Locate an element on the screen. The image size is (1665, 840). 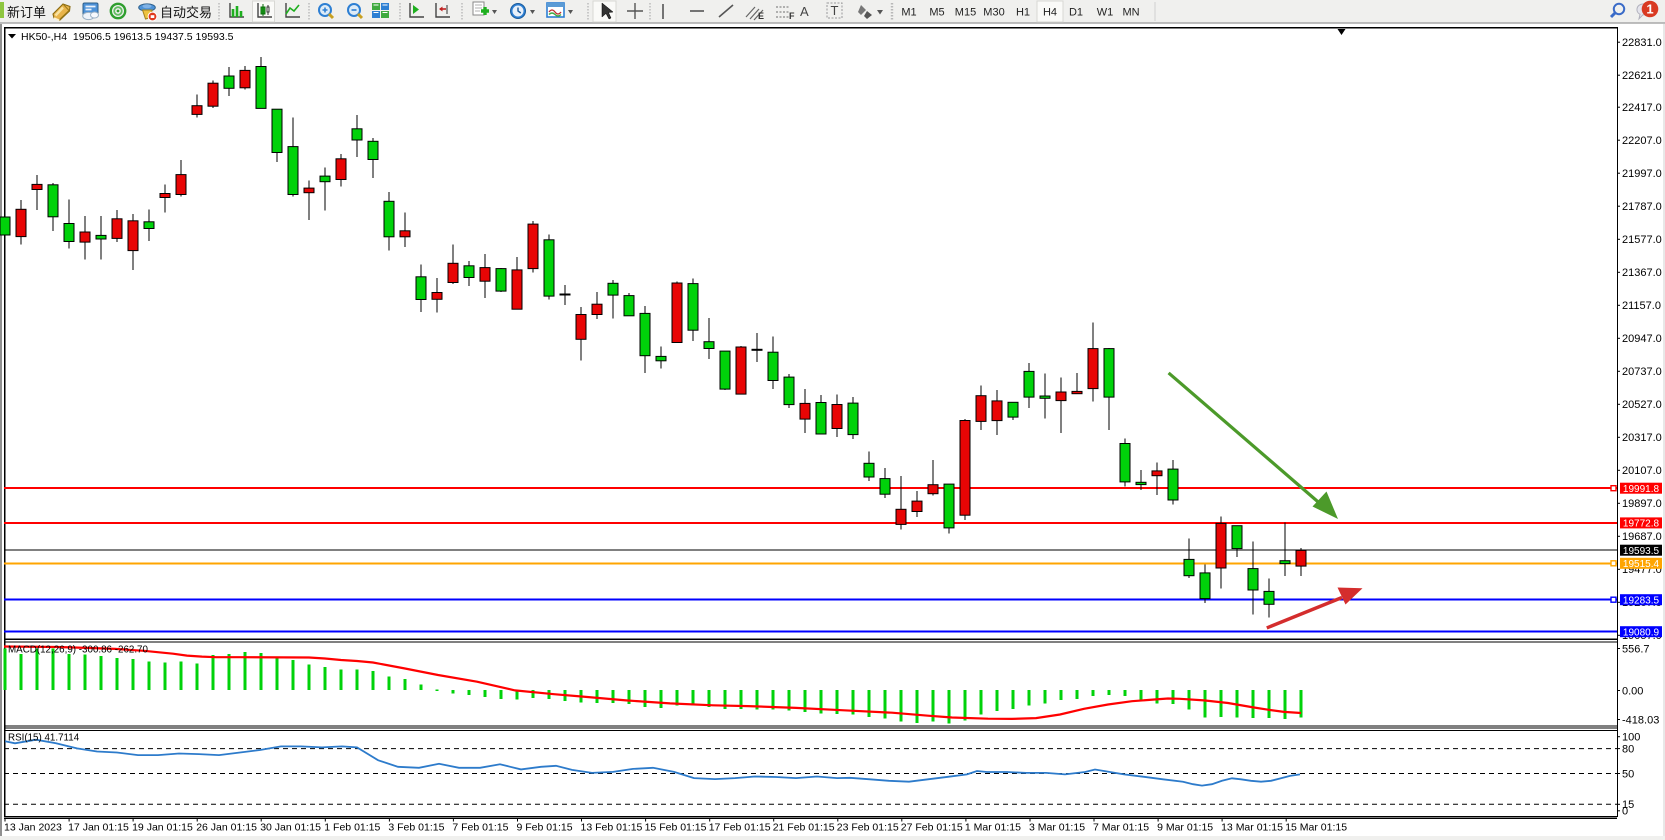
svg-text: 20317.0 is located at coordinates (1642, 438).